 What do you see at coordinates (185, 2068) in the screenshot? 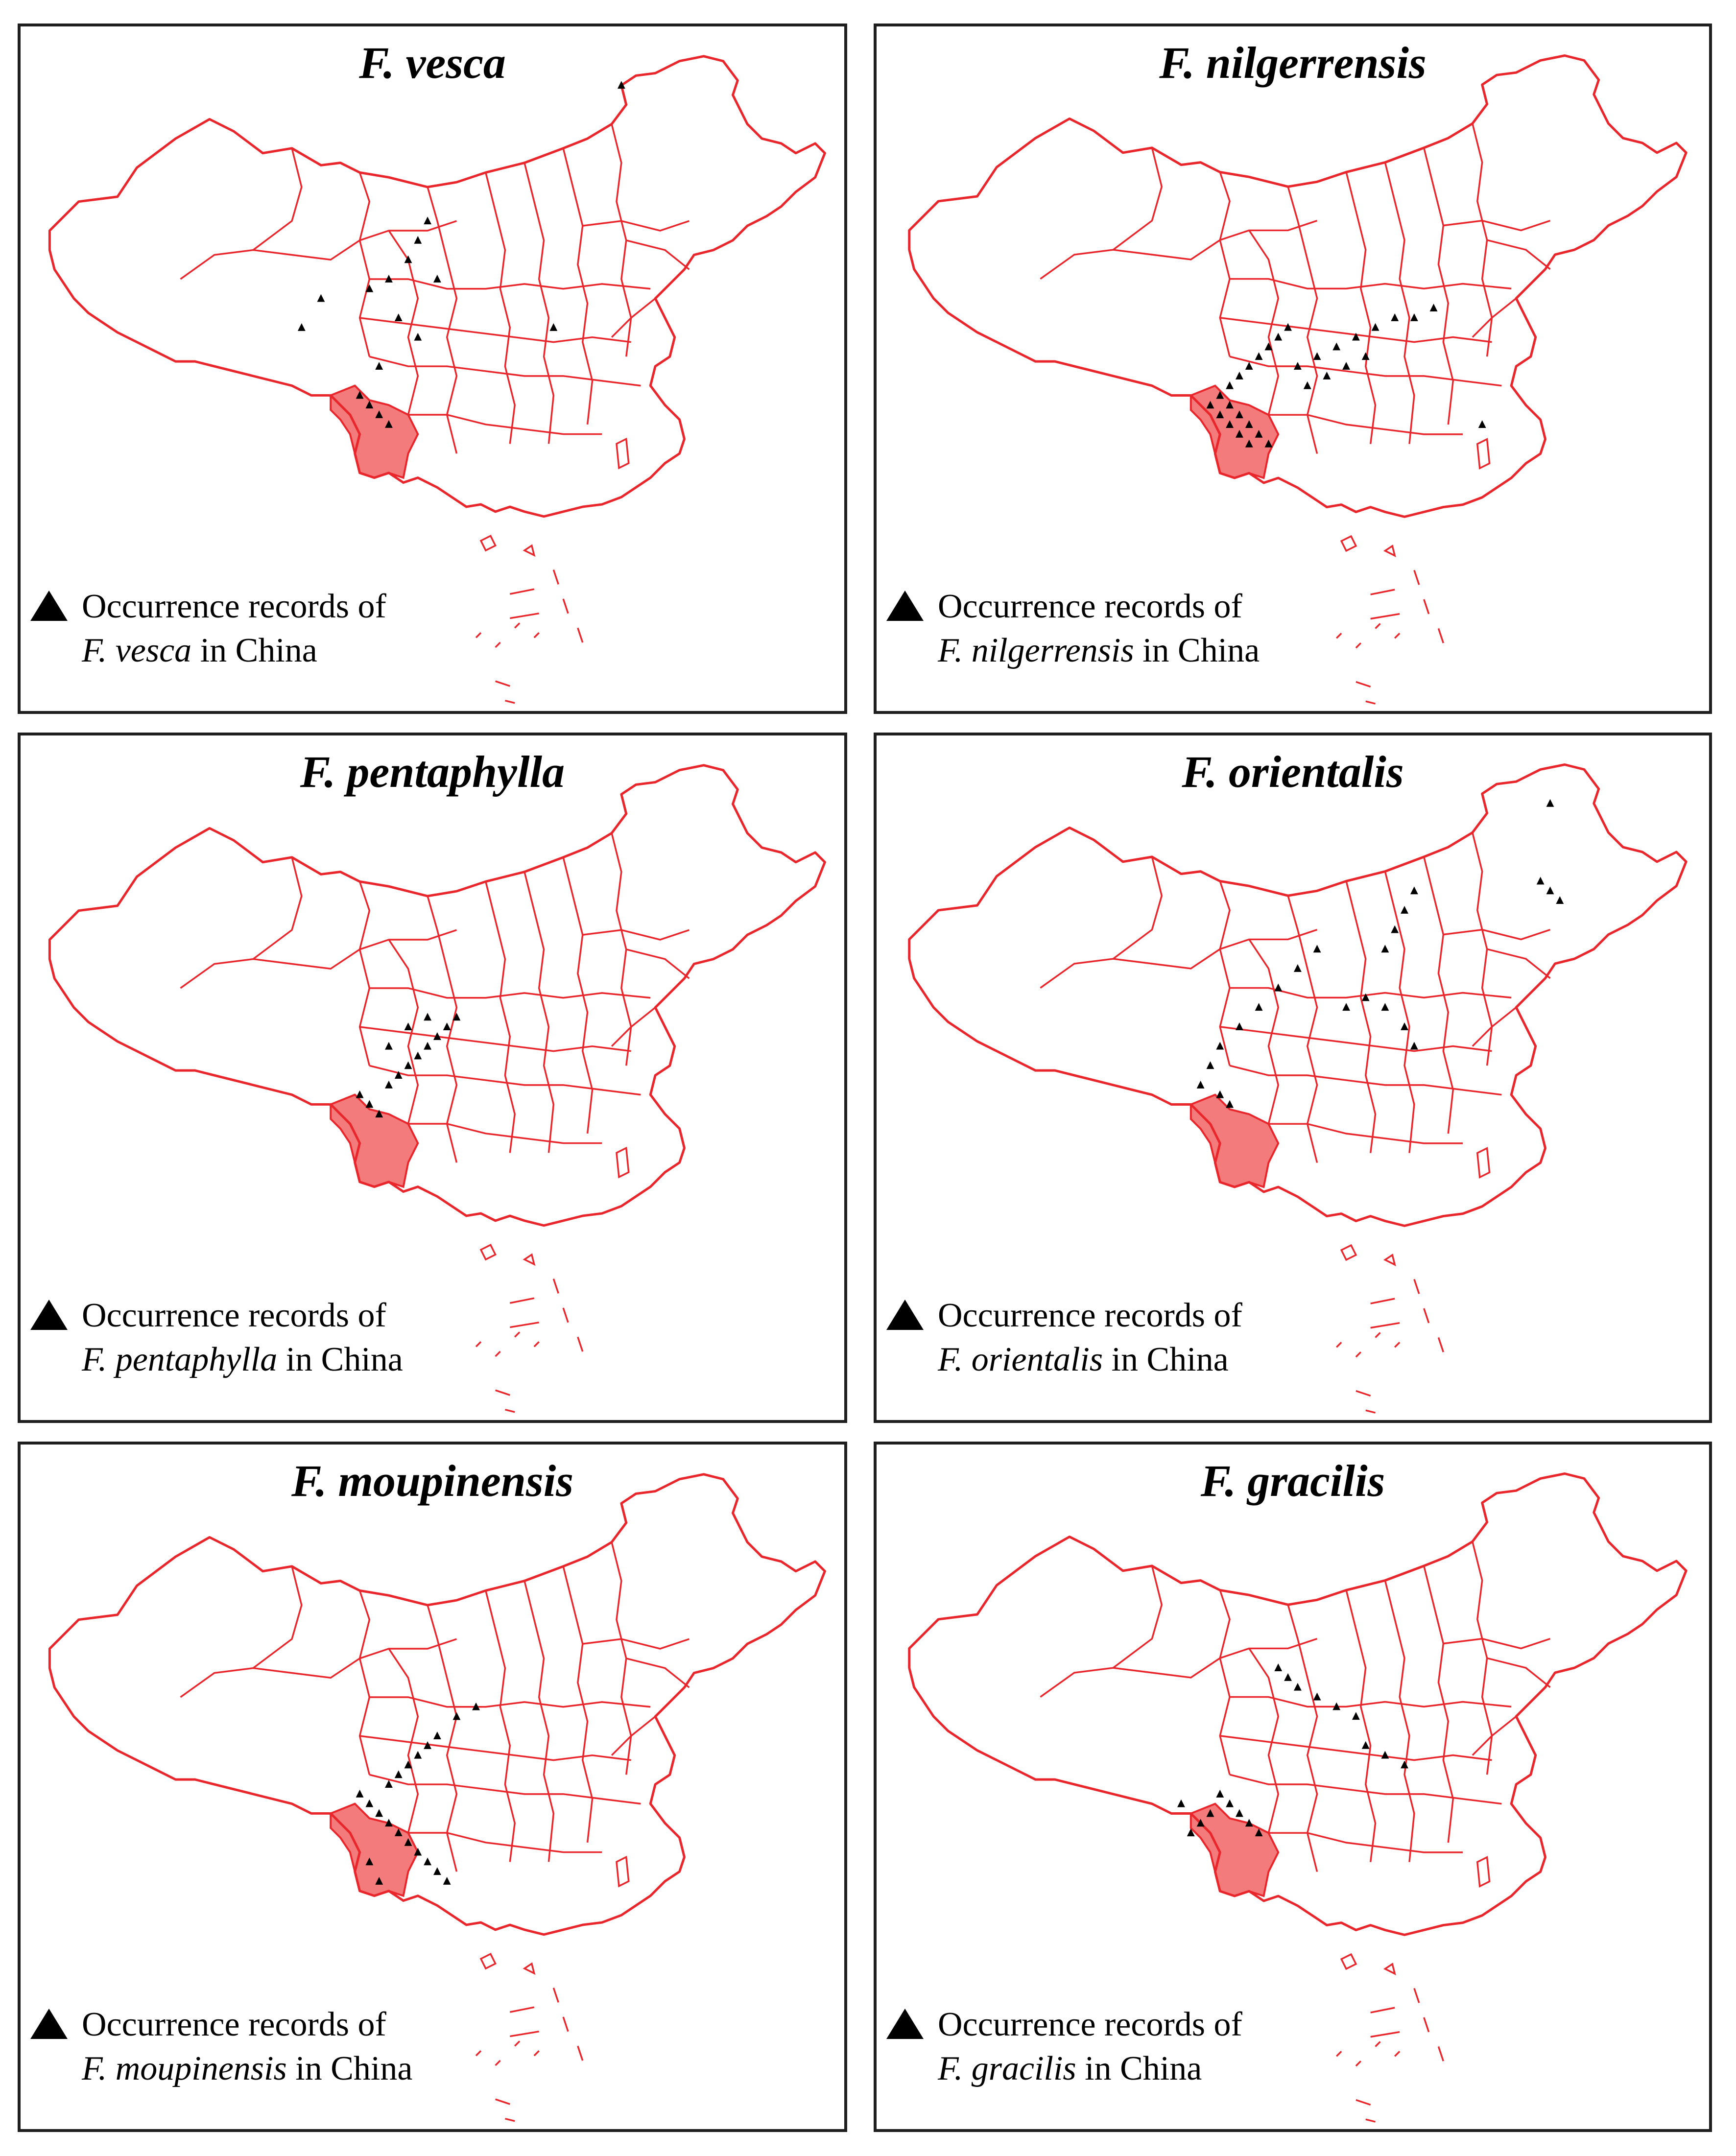
I see `legend-species: F. moupinensis` at bounding box center [185, 2068].